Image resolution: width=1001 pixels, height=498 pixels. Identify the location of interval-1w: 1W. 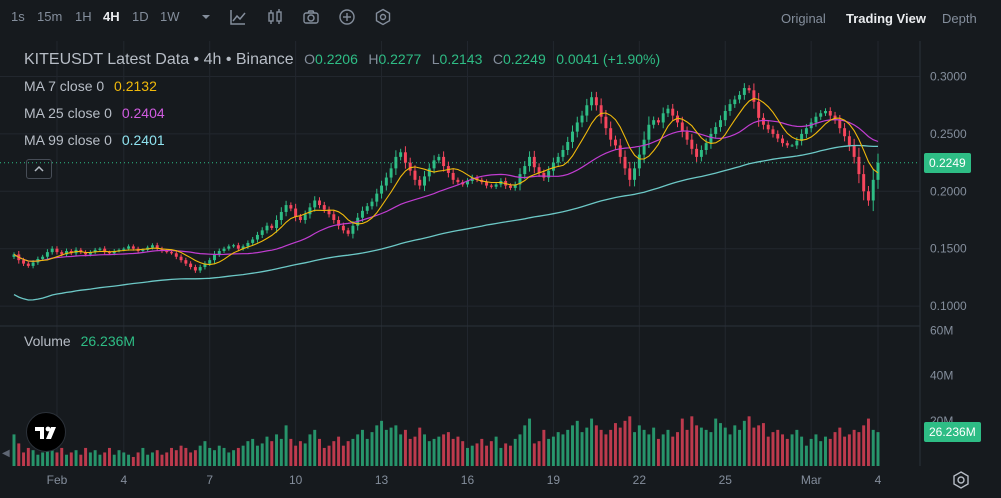
(170, 16).